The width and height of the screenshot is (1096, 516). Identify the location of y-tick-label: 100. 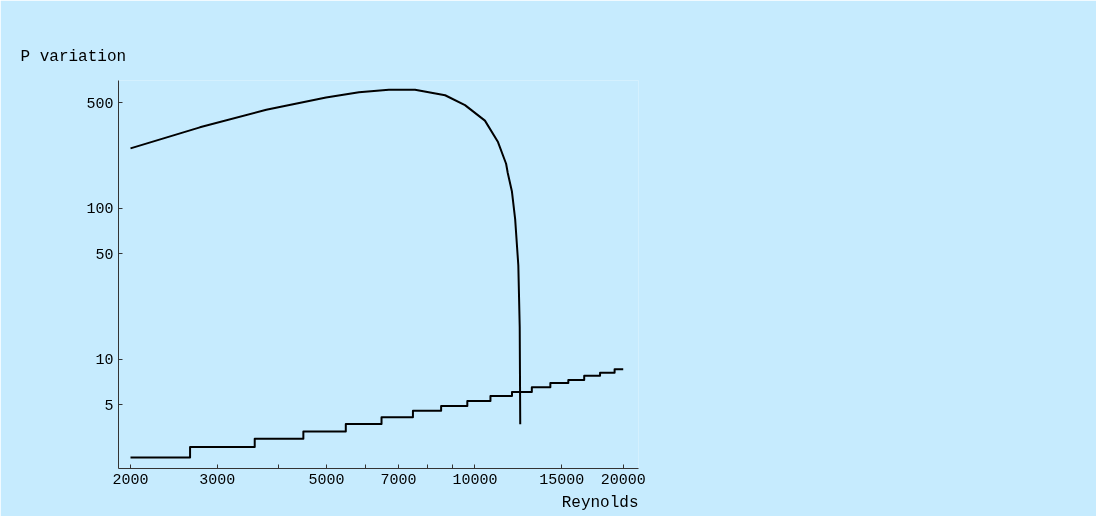
(100, 210).